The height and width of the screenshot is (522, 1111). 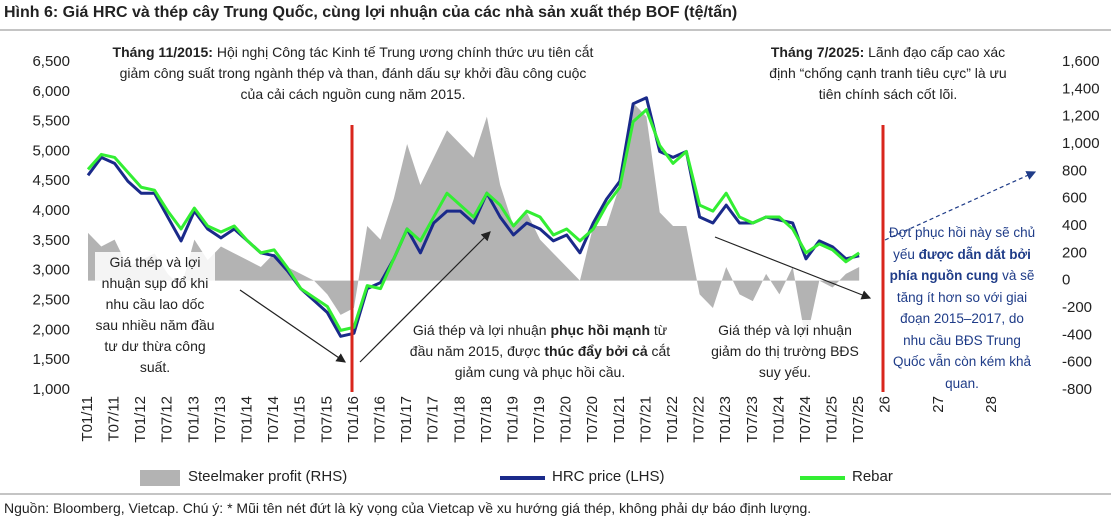 What do you see at coordinates (167, 419) in the screenshot?
I see `x-tick-label: T07/12` at bounding box center [167, 419].